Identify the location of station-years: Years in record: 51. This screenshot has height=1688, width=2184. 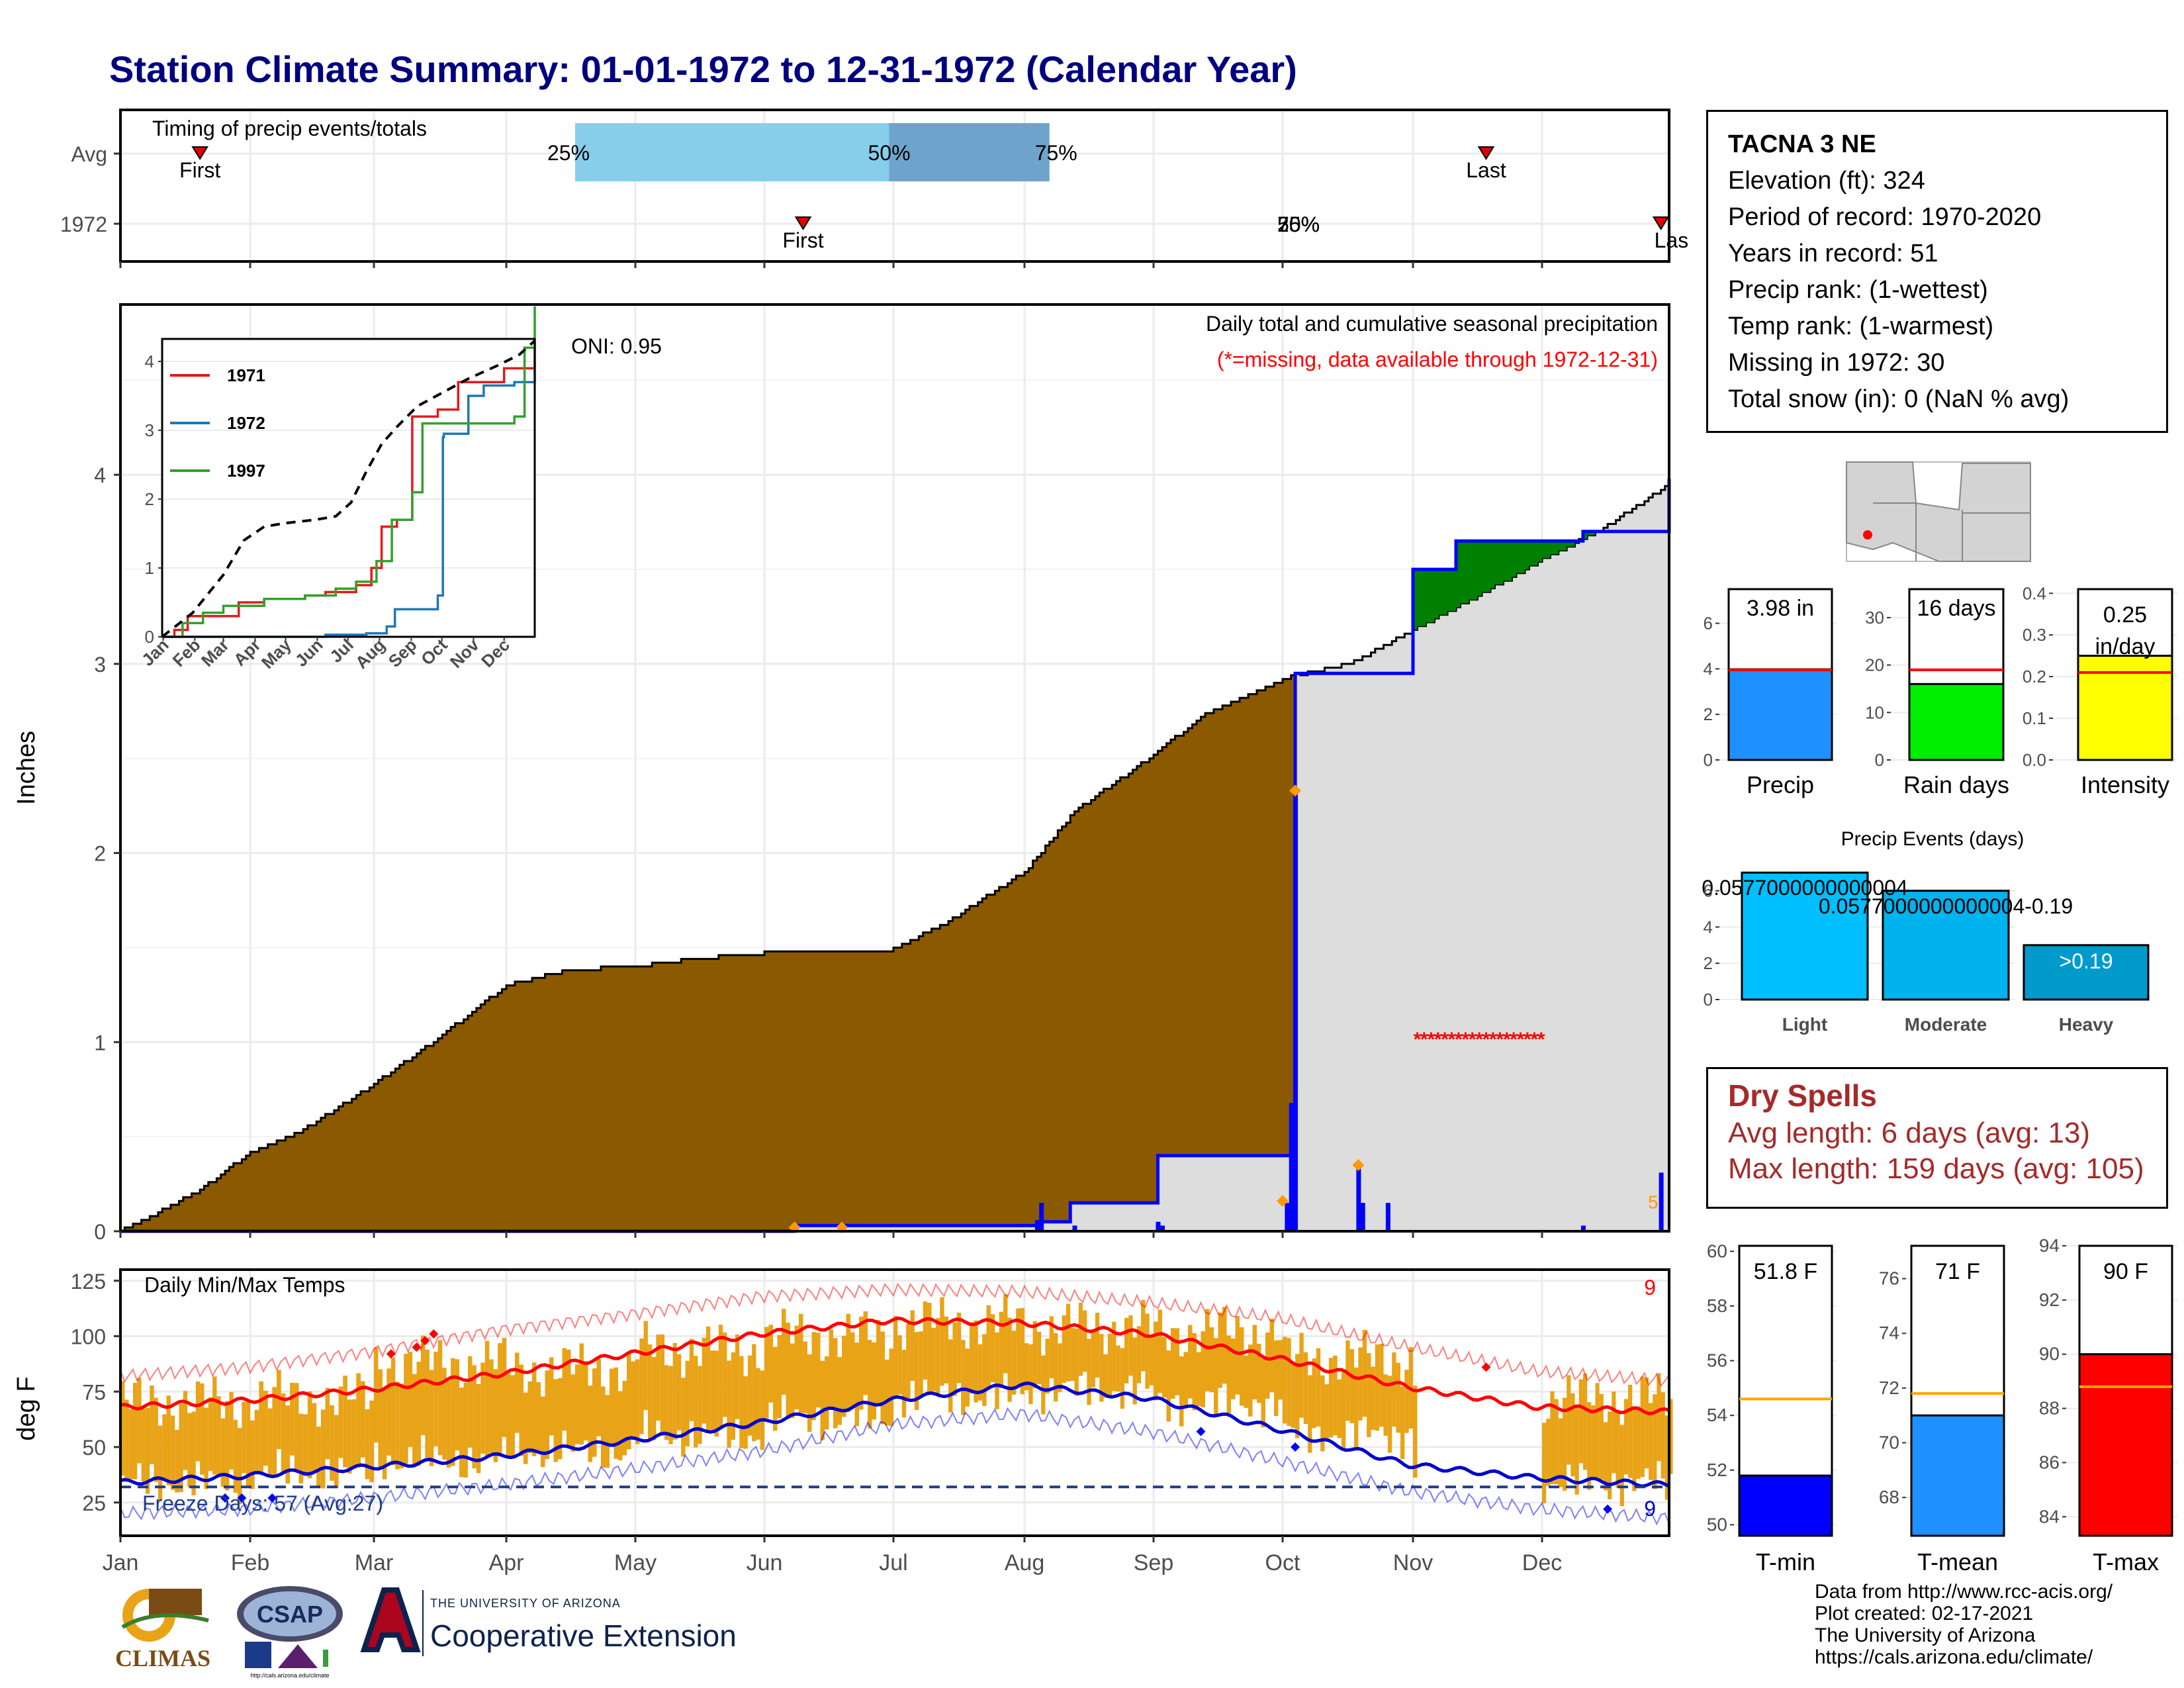
(1833, 253).